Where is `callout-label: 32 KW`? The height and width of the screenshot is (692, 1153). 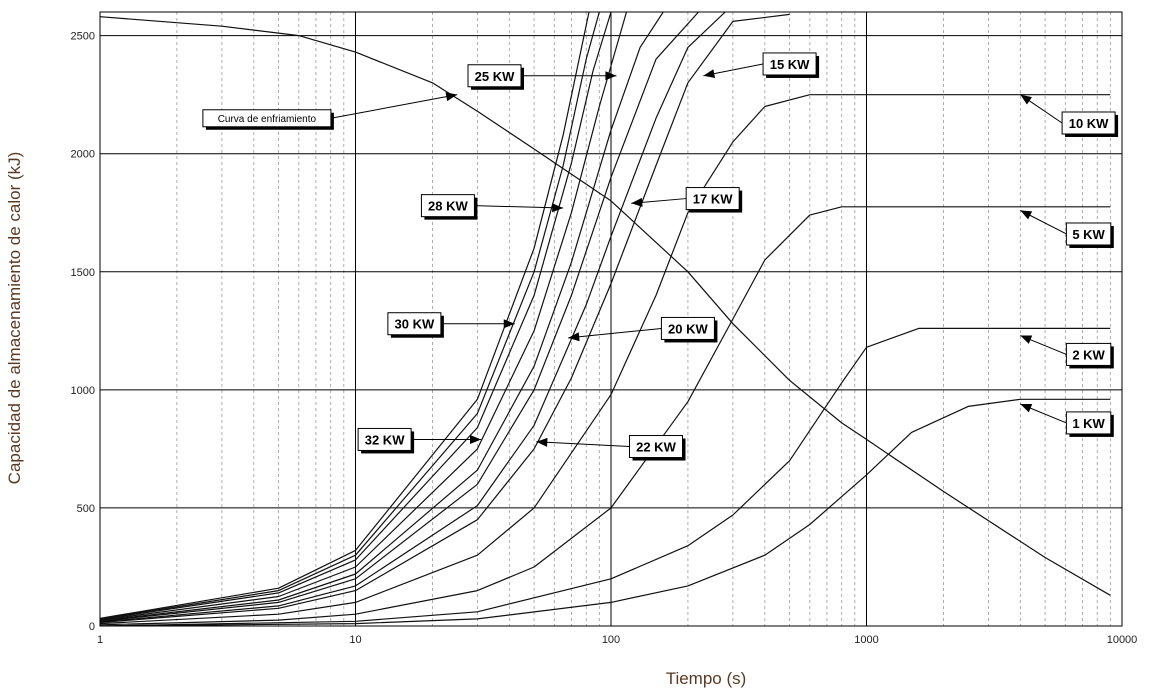
callout-label: 32 KW is located at coordinates (385, 439).